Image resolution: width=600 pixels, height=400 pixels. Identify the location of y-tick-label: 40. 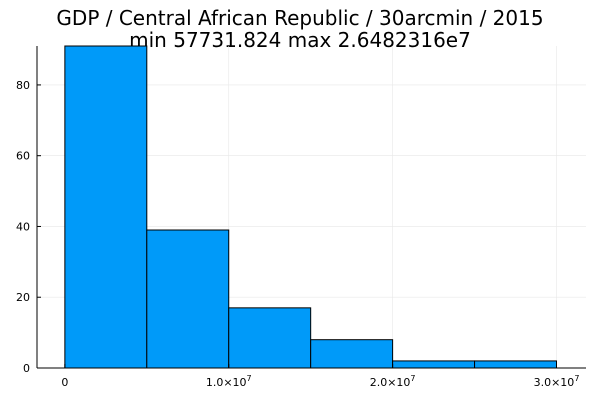
(23, 226).